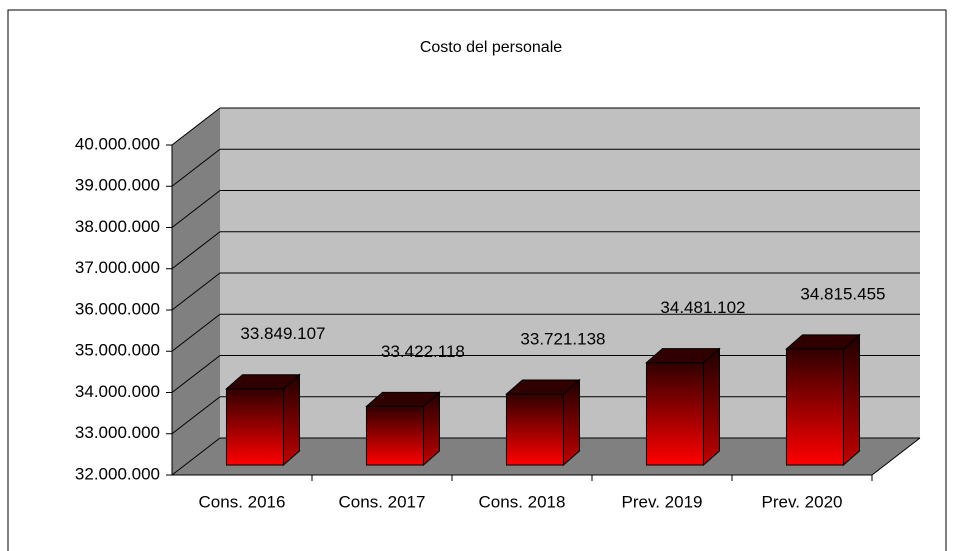 This screenshot has width=954, height=551. I want to click on y-tick-label: 40.000.000, so click(117, 143).